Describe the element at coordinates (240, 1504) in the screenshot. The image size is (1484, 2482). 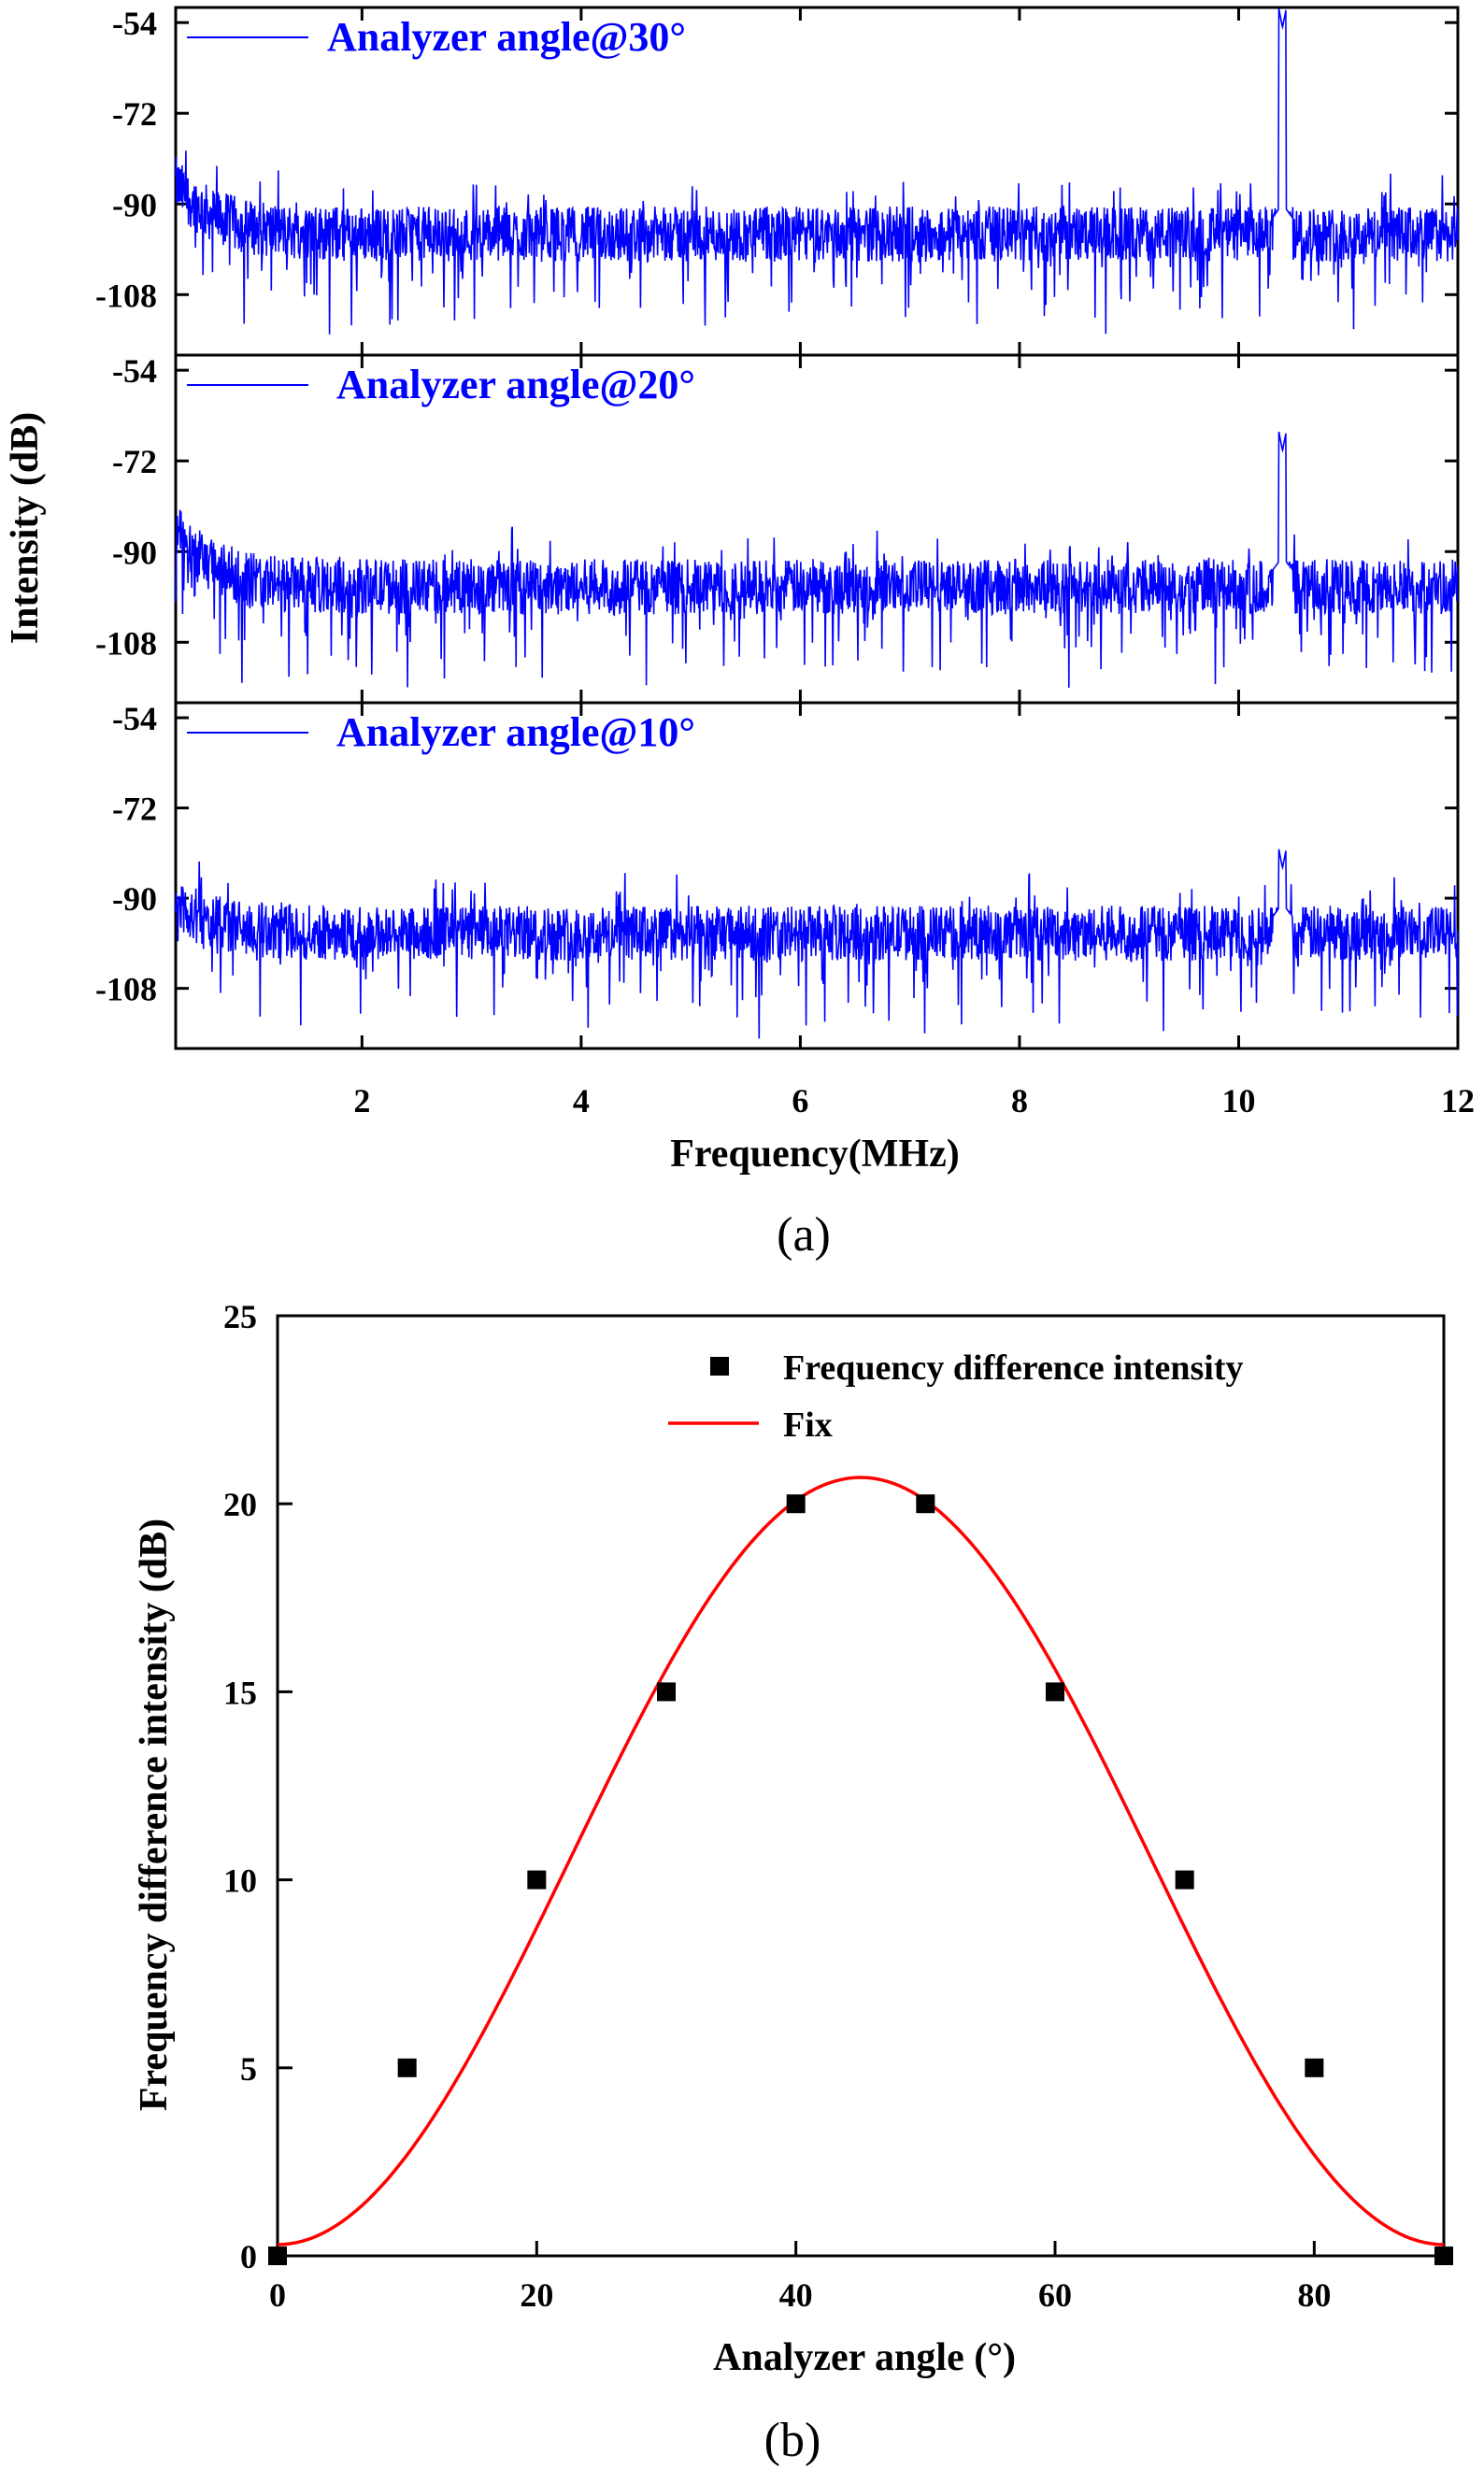
I see `y-tick-label: 20` at that location.